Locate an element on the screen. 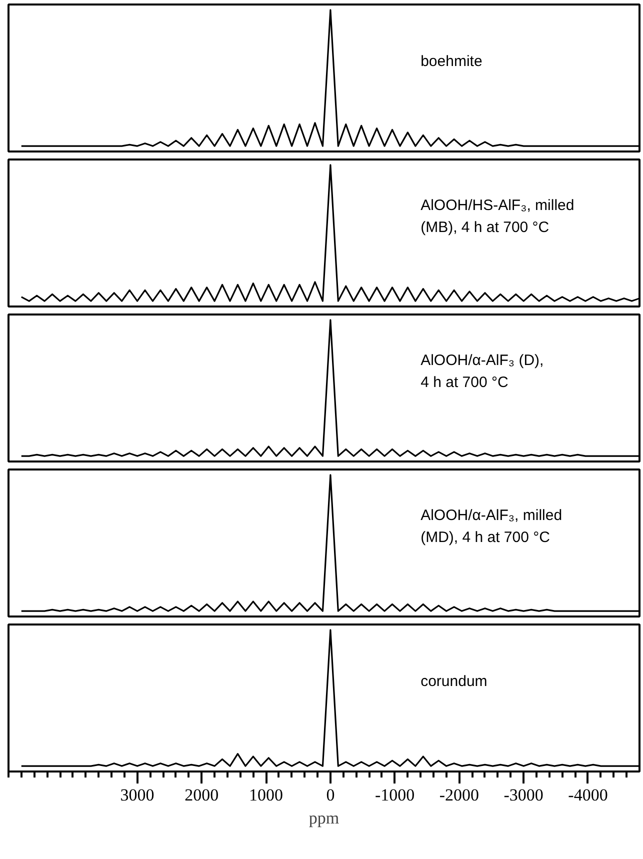 The image size is (643, 859). x-tick-label: -2000 is located at coordinates (459, 795).